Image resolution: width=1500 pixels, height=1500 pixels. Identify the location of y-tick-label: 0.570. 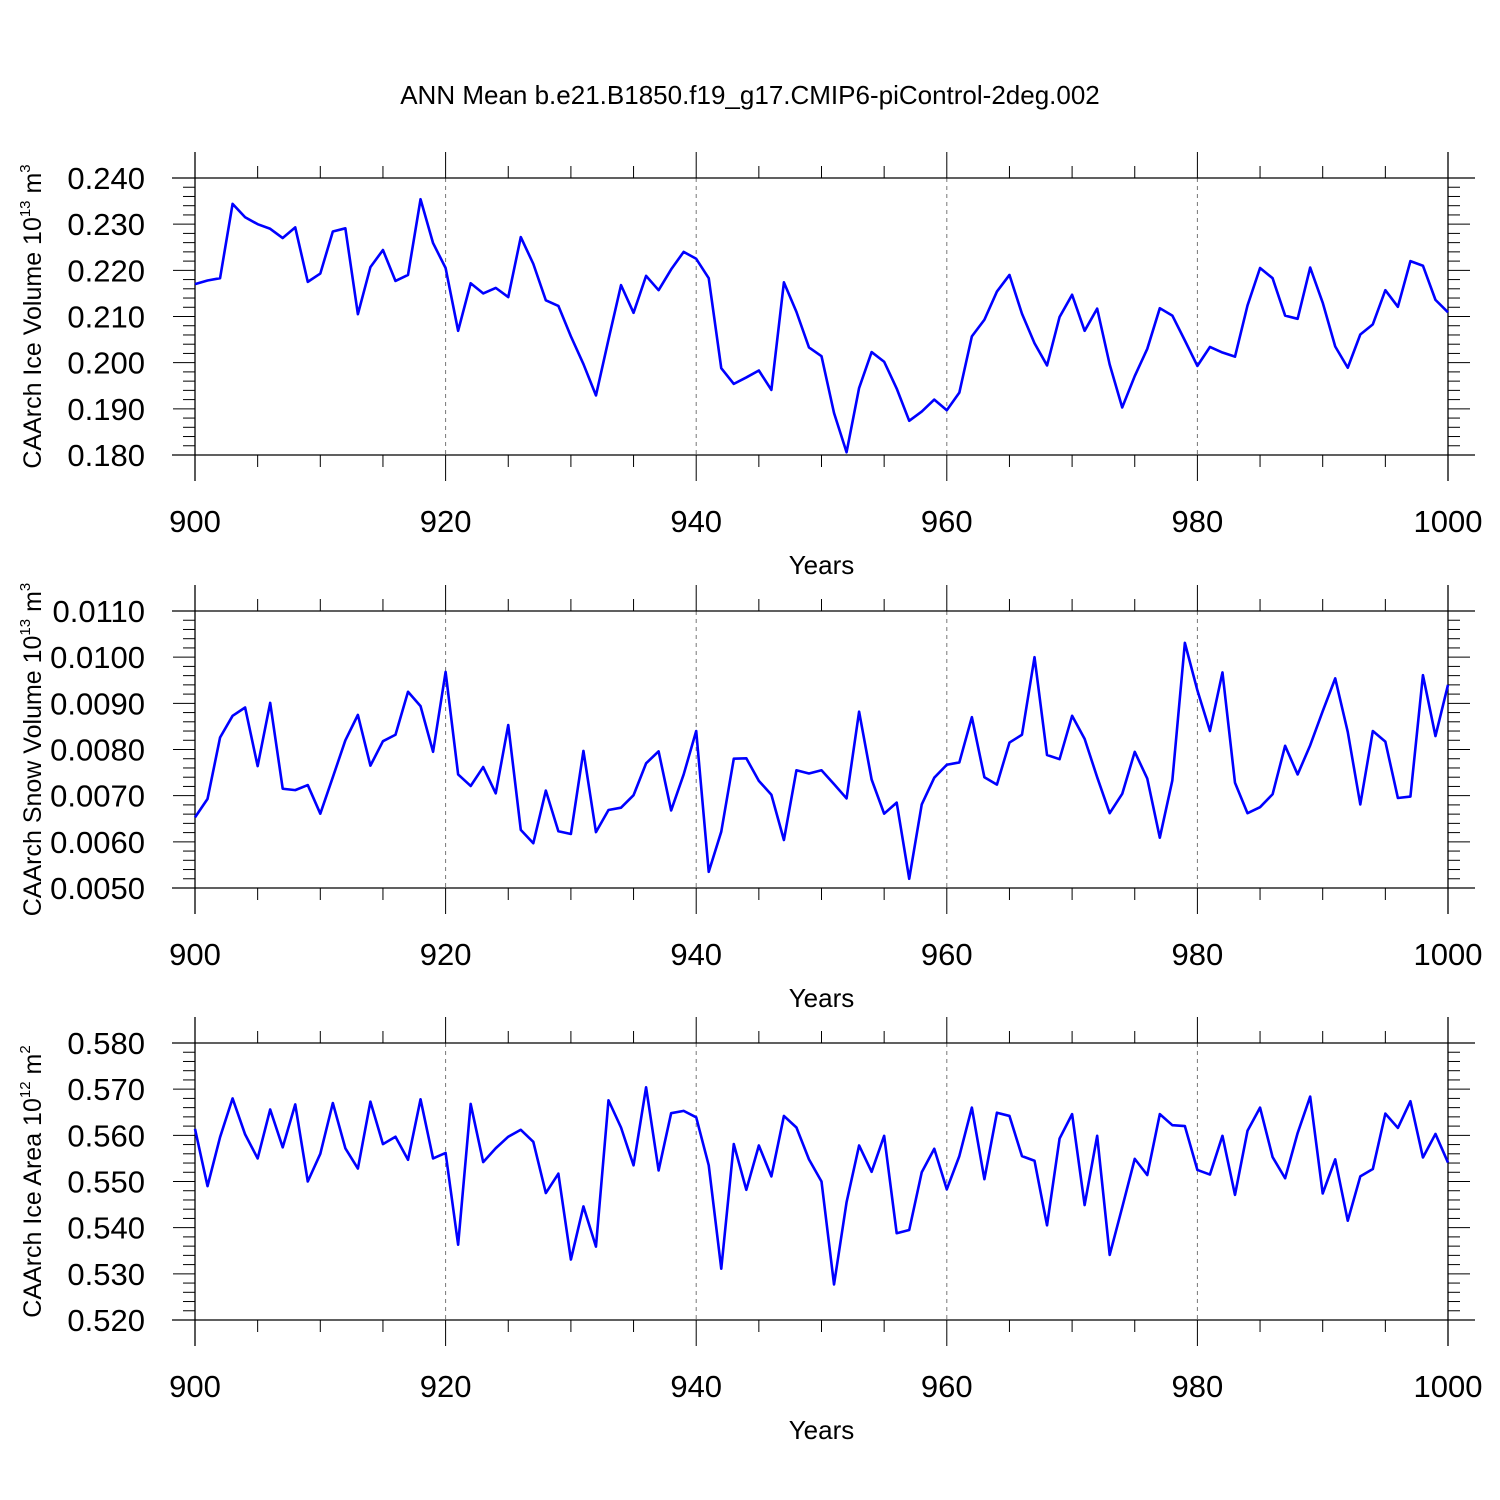
(106, 1089).